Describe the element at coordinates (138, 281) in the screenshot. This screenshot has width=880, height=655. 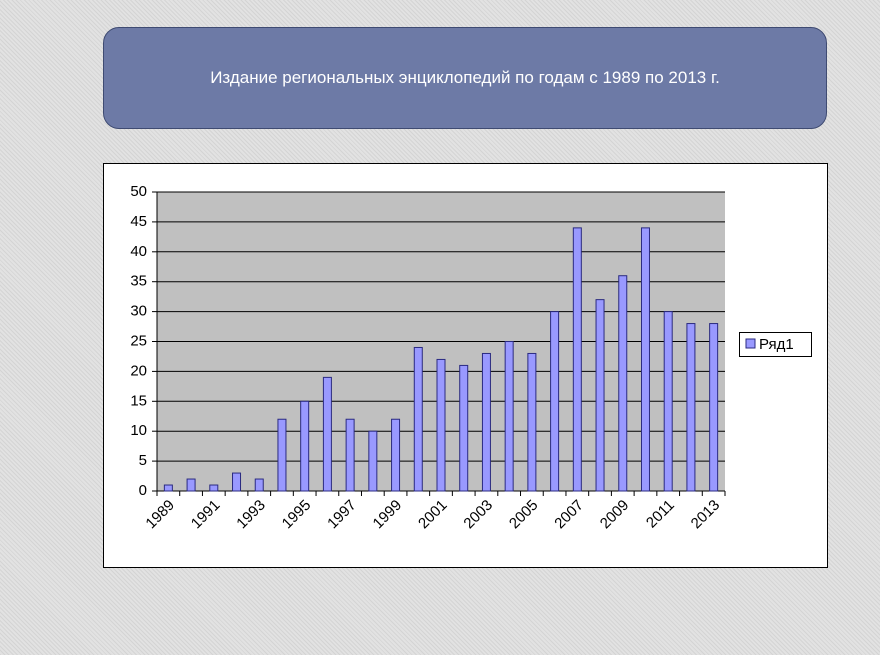
I see `y-tick-label: 35` at that location.